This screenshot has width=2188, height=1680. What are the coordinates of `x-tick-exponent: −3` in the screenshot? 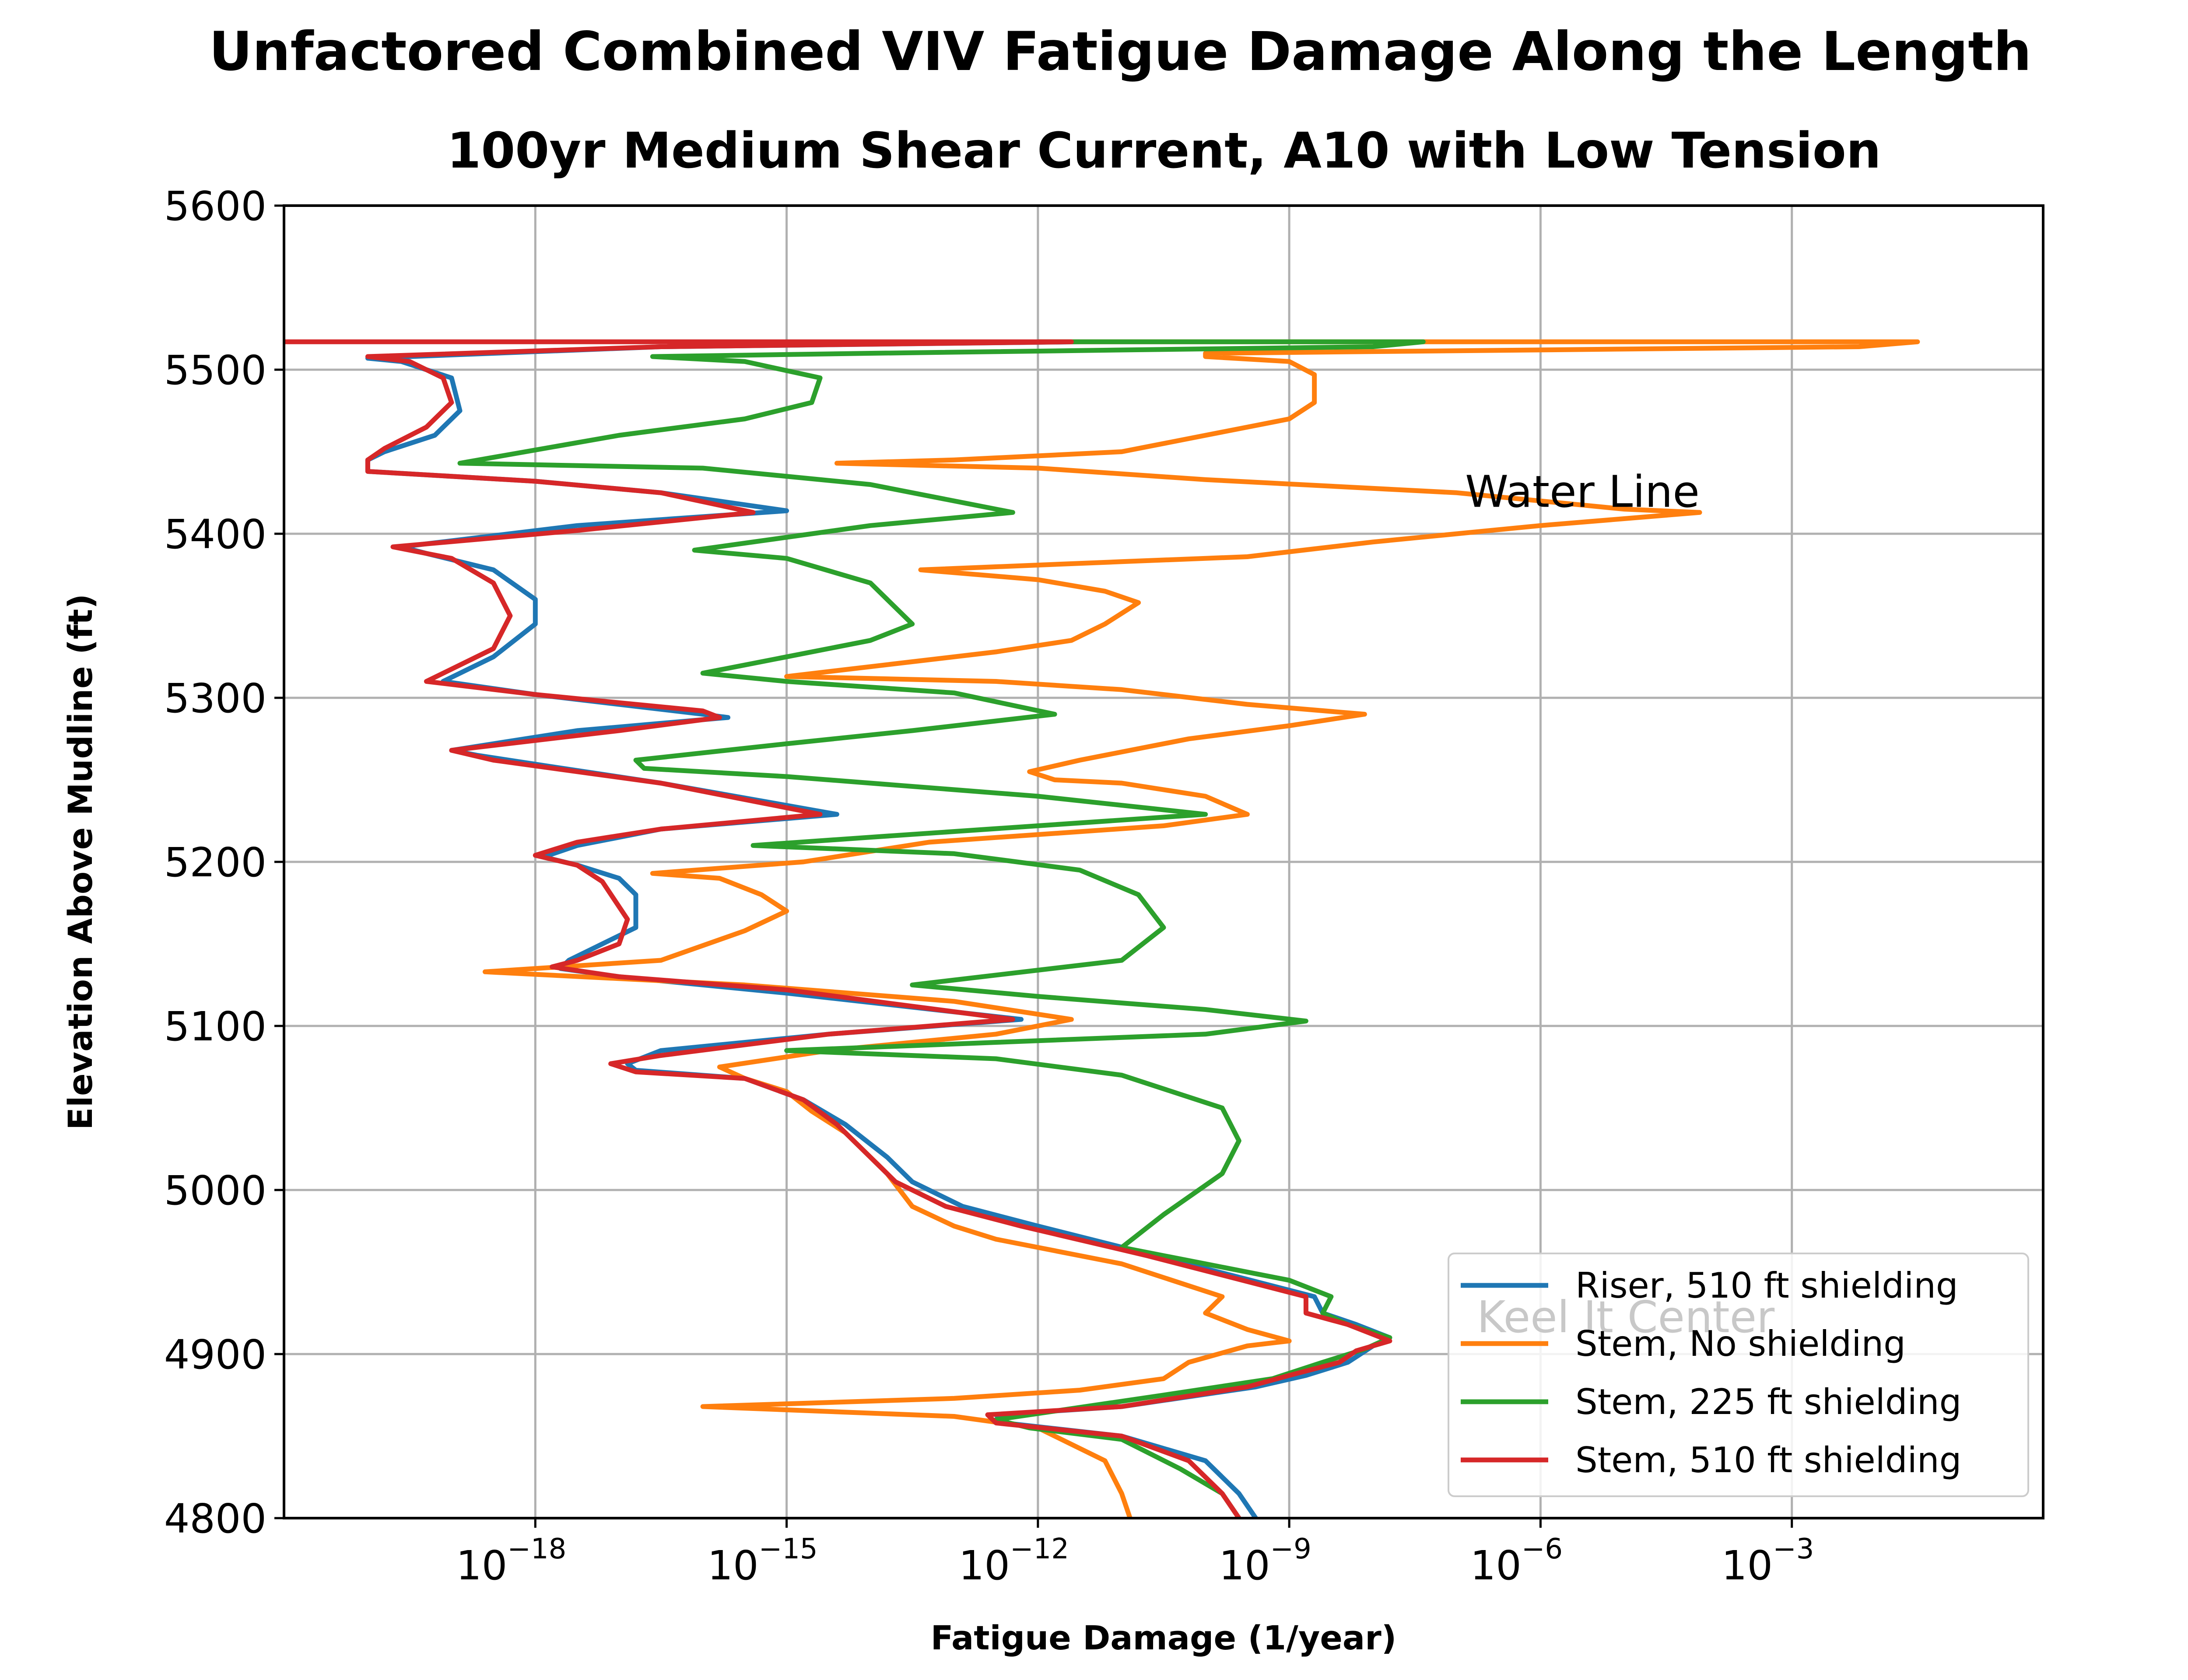 It's located at (1793, 1549).